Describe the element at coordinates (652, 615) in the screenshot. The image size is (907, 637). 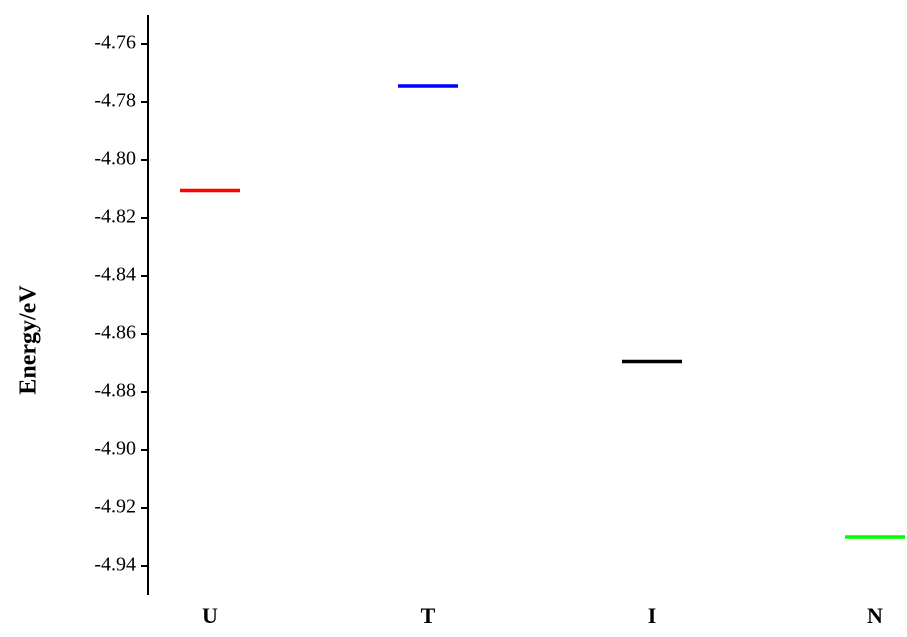
I see `x-tick-label: I` at that location.